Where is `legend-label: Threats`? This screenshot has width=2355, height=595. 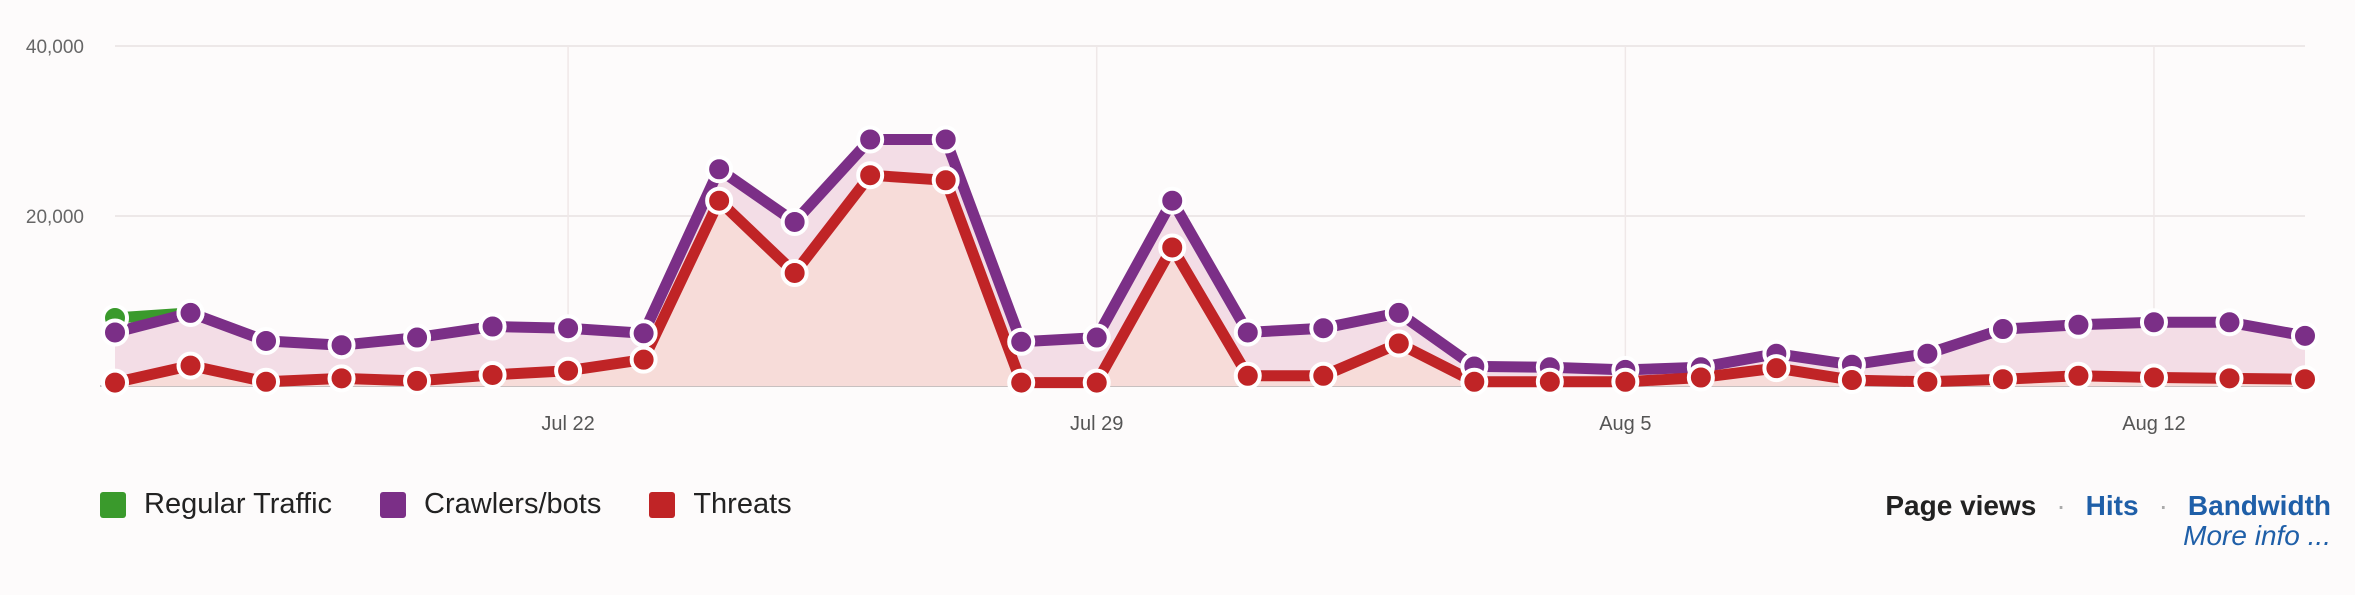 legend-label: Threats is located at coordinates (742, 504).